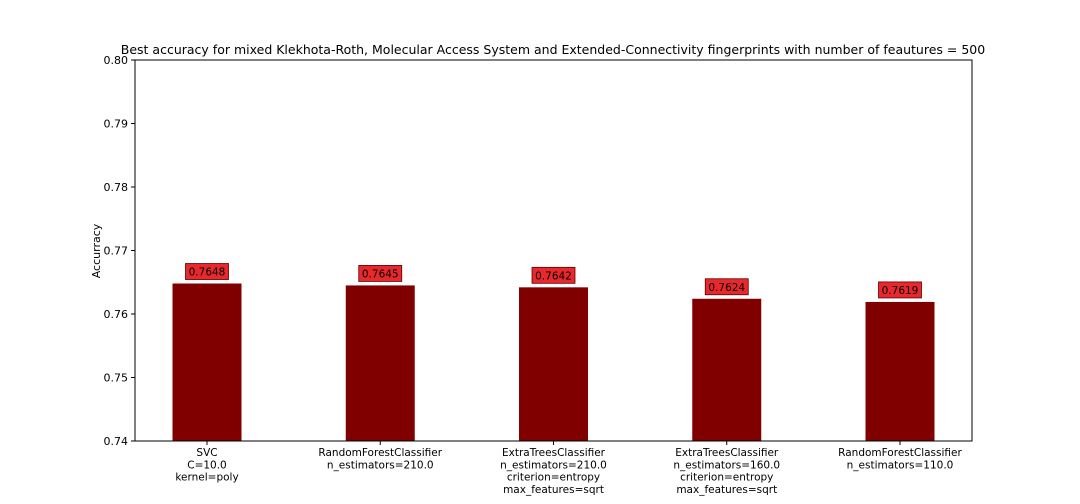 This screenshot has height=504, width=1080. Describe the element at coordinates (900, 465) in the screenshot. I see `x-tick-label: n_estimators=110.0` at that location.